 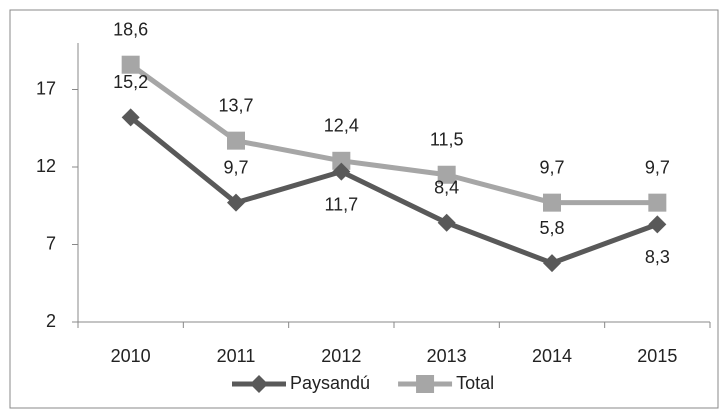 I want to click on x-tick-label: 2013, so click(x=447, y=356).